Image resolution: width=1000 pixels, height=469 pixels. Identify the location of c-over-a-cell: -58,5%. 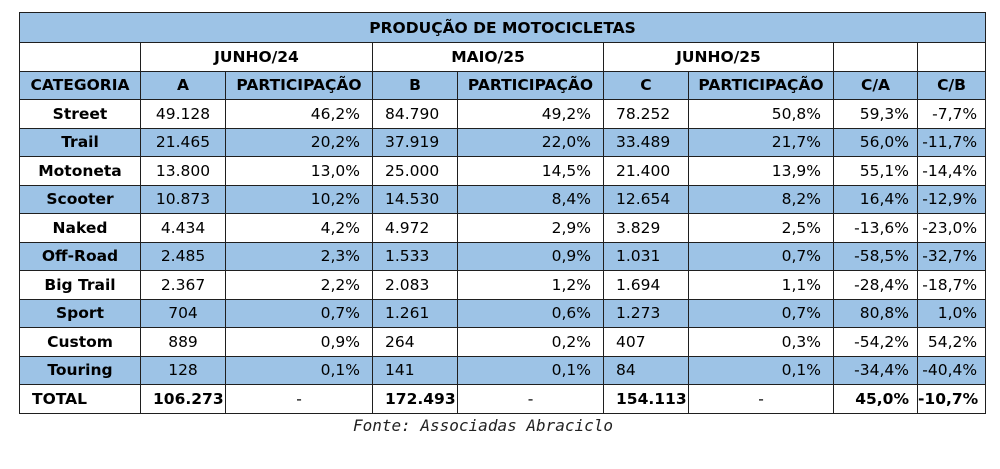
(875, 256).